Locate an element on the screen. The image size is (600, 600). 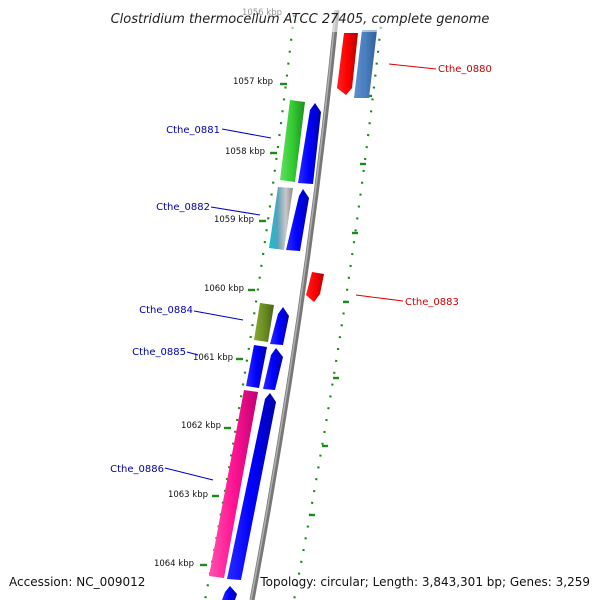
tick-label: 1058 kbp is located at coordinates (245, 152).